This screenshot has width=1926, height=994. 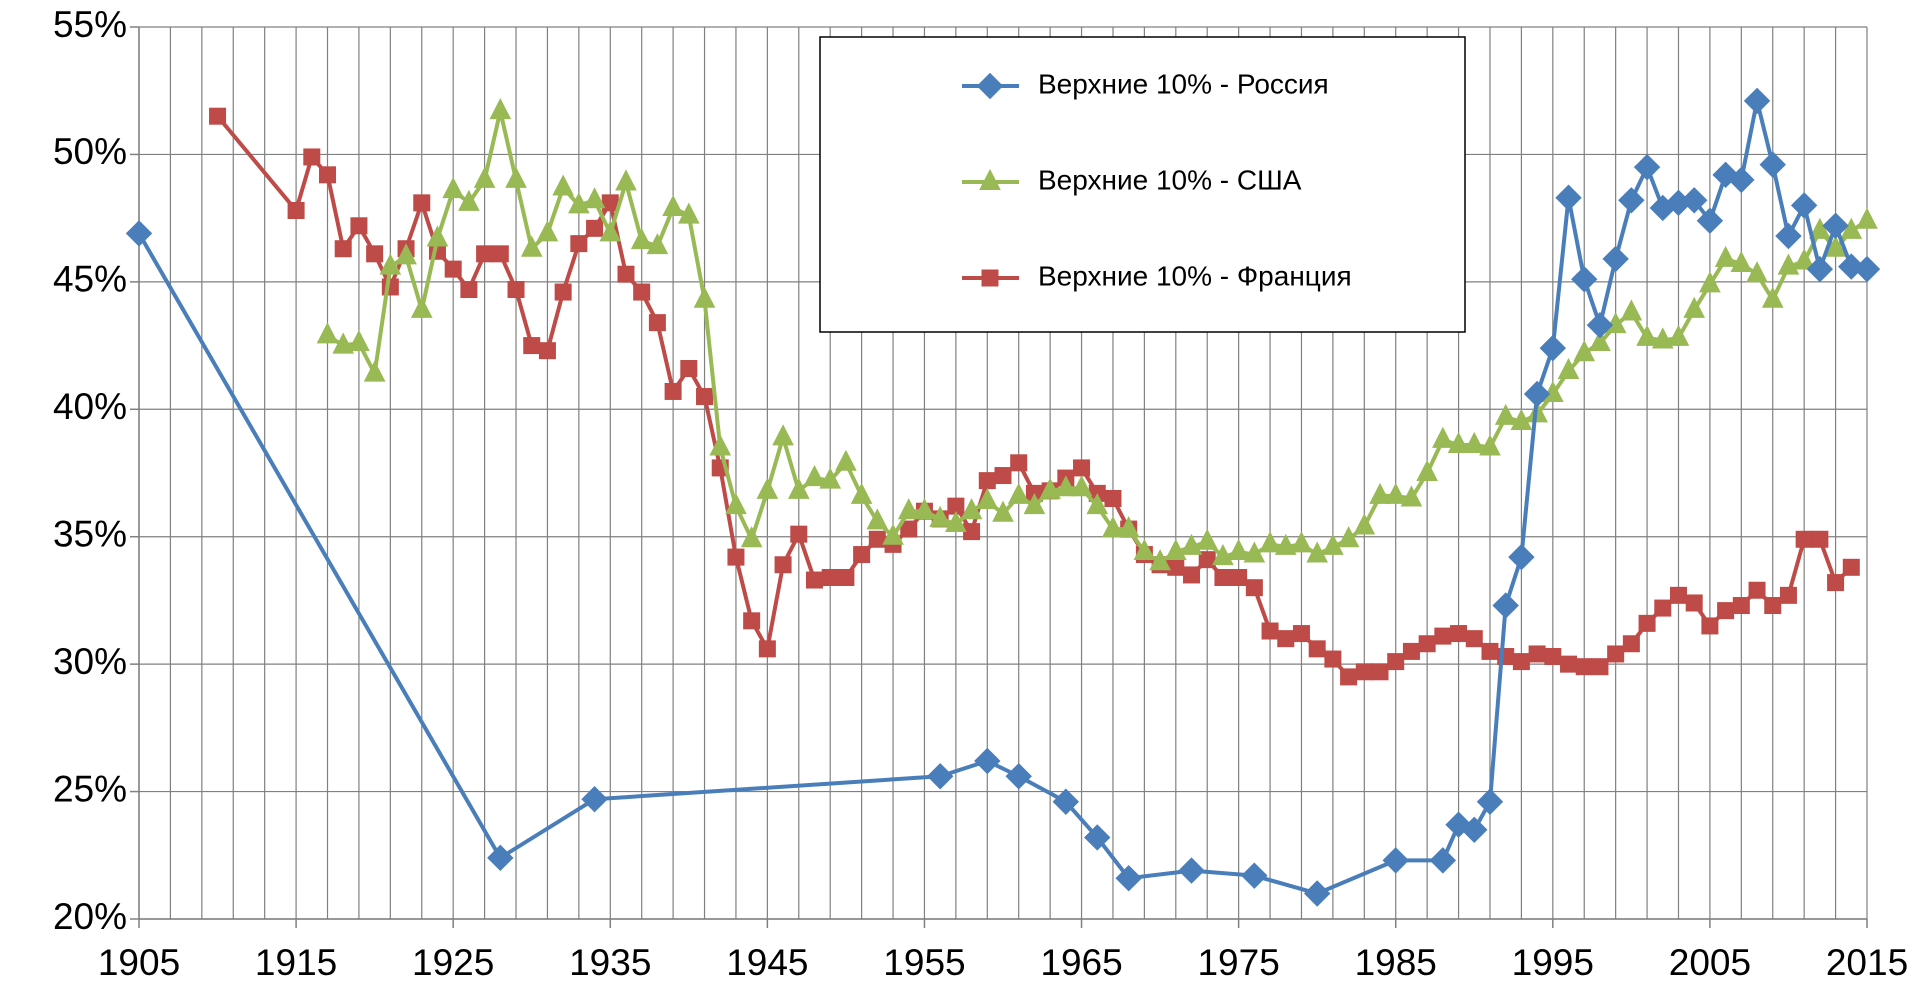 What do you see at coordinates (1170, 179) in the screenshot?
I see `legend-label: Верхние 10% - США` at bounding box center [1170, 179].